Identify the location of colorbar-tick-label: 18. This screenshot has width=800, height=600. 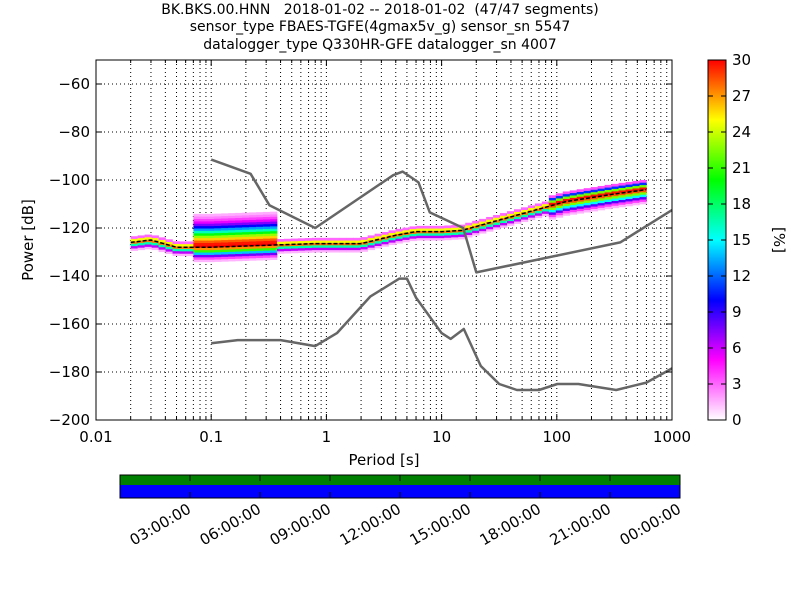
(741, 204).